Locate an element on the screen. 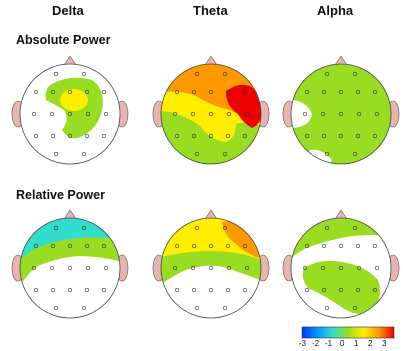 Image resolution: width=403 pixels, height=351 pixels. scale-tick-label: -2 is located at coordinates (316, 343).